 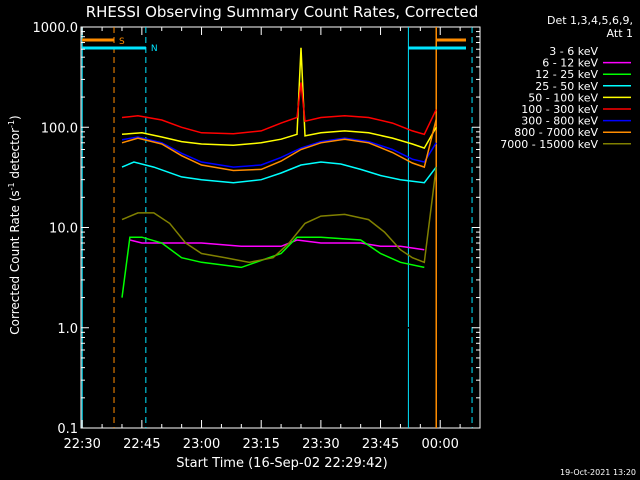 What do you see at coordinates (154, 49) in the screenshot?
I see `n-marker-label: N` at bounding box center [154, 49].